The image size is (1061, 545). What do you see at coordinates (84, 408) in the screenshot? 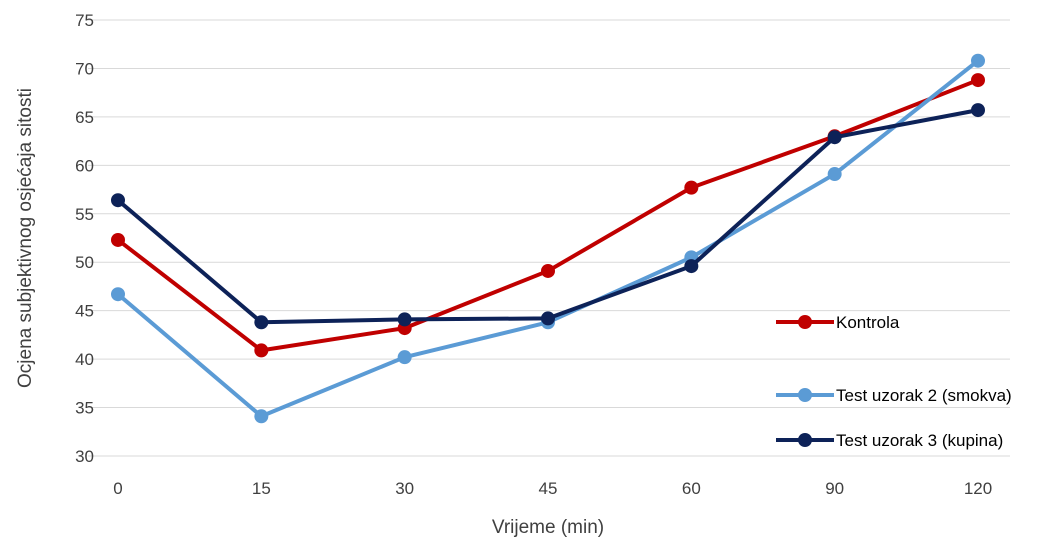
I see `y-tick-label: 35` at bounding box center [84, 408].